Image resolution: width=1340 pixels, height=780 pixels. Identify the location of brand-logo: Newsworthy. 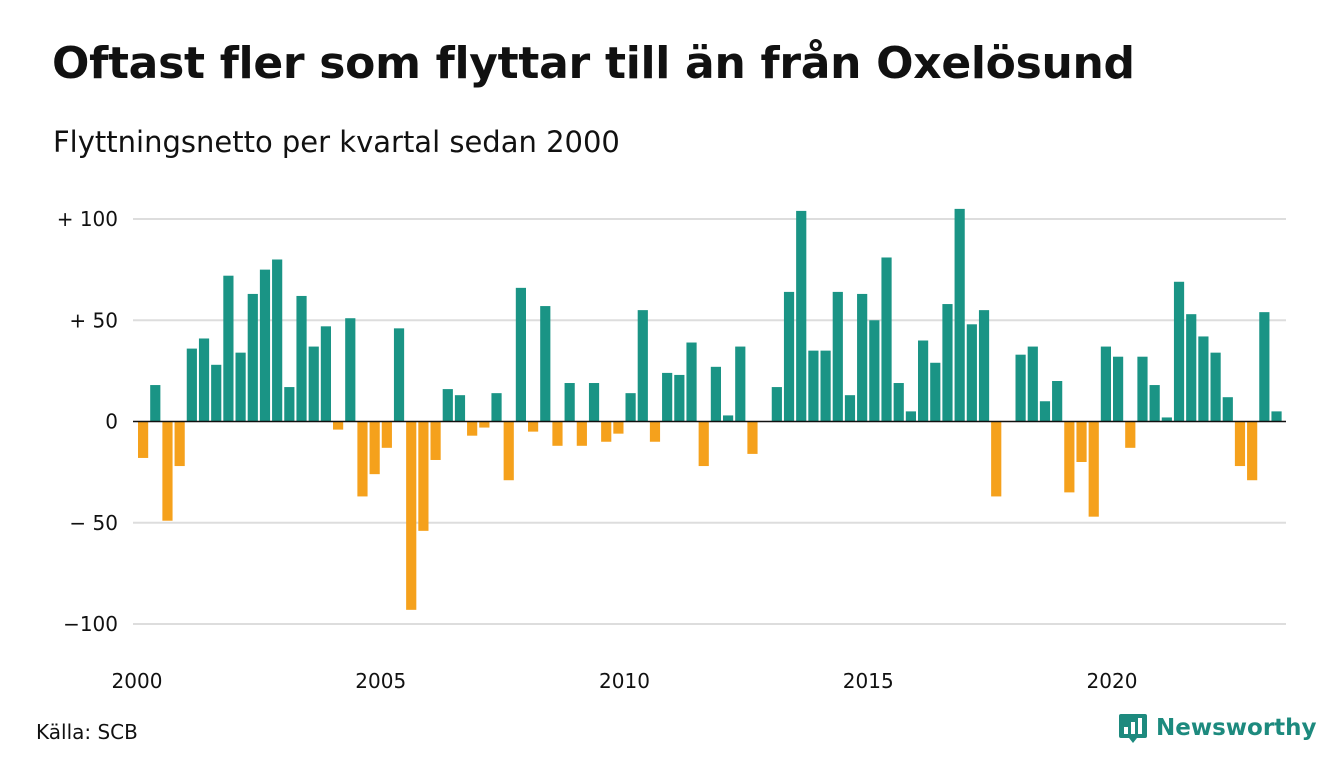
(1217, 728).